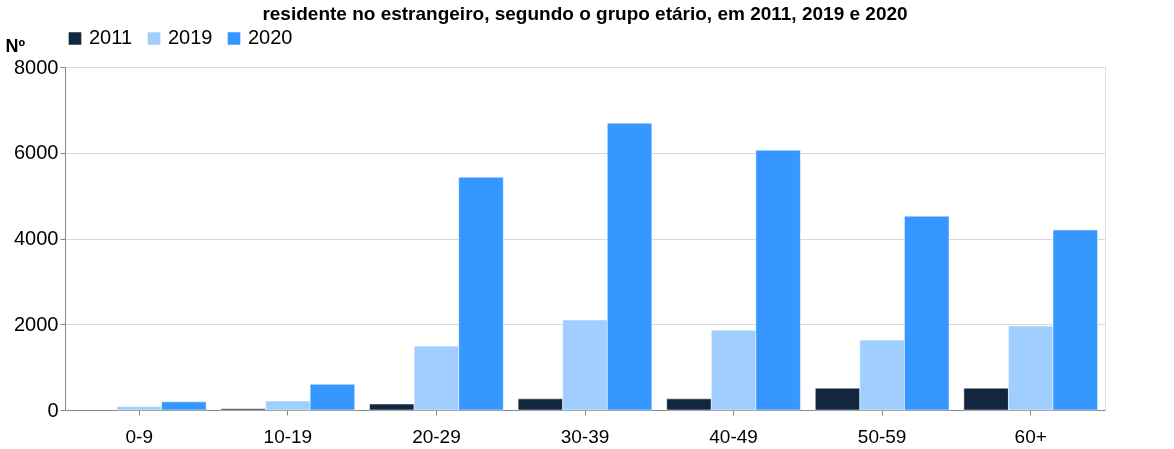  I want to click on y-axis-title: Nº, so click(15, 45).